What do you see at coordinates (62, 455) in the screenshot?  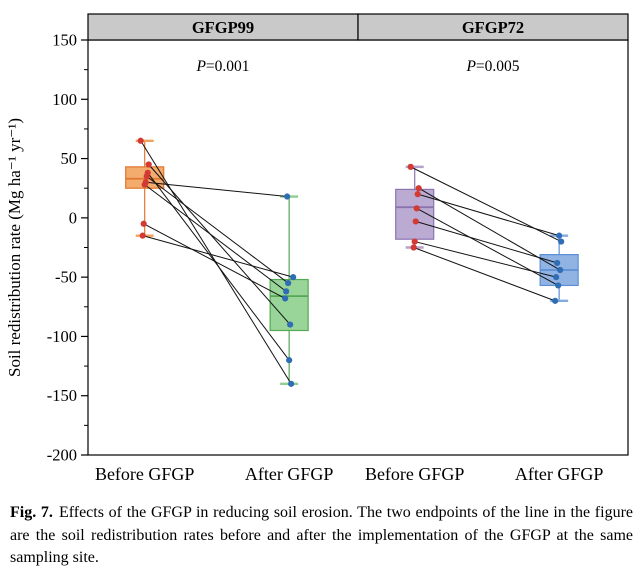 I see `y-tick-label: -200` at bounding box center [62, 455].